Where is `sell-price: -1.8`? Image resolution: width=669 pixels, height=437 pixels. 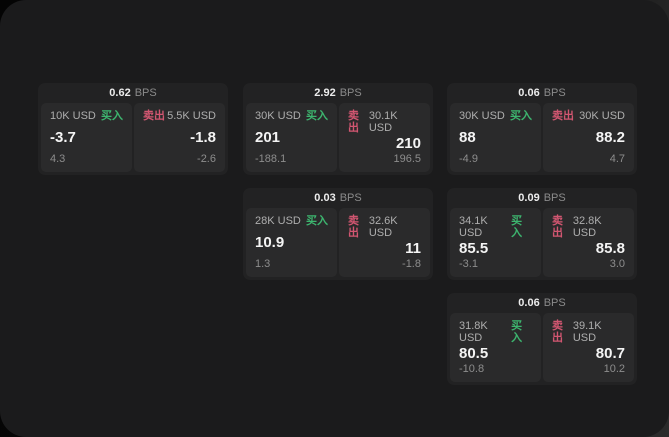
sell-price: -1.8 is located at coordinates (203, 137).